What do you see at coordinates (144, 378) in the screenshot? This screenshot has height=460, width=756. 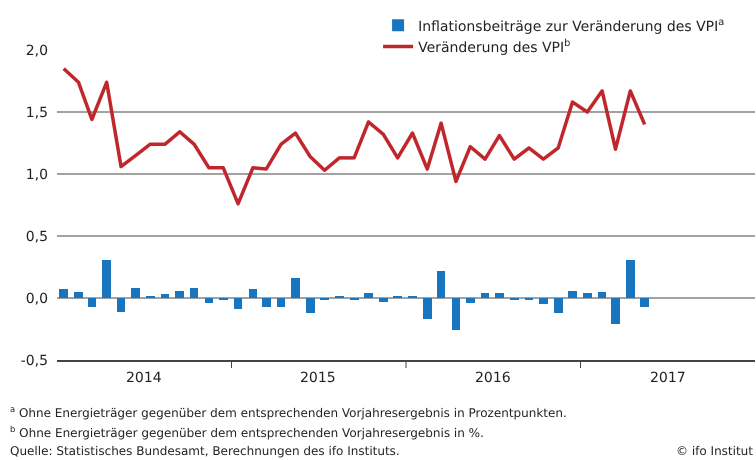 I see `x-tick-label: 2014` at bounding box center [144, 378].